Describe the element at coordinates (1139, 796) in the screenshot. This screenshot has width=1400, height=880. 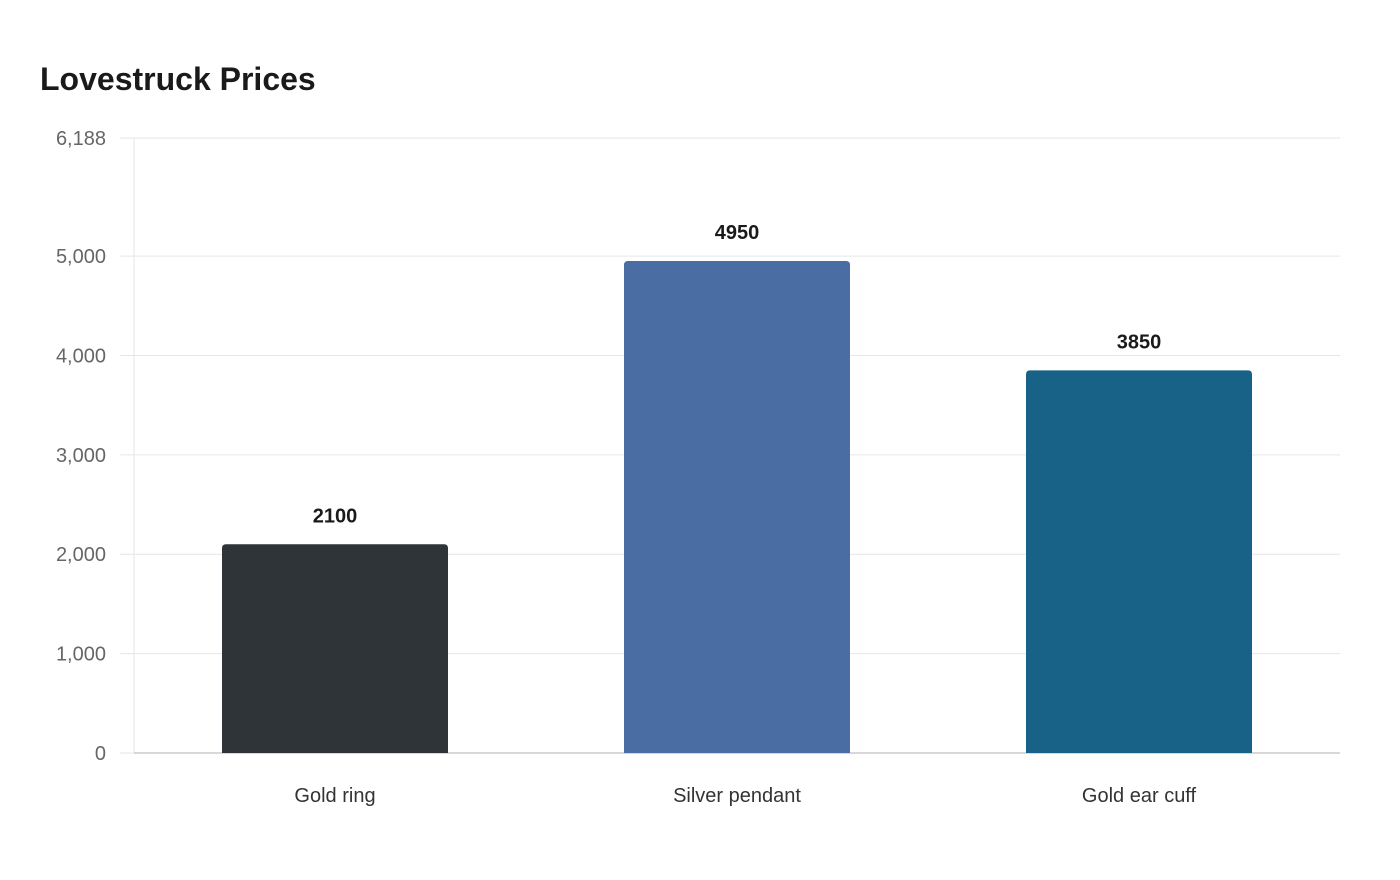
I see `x-category-label: Gold ear cuff` at that location.